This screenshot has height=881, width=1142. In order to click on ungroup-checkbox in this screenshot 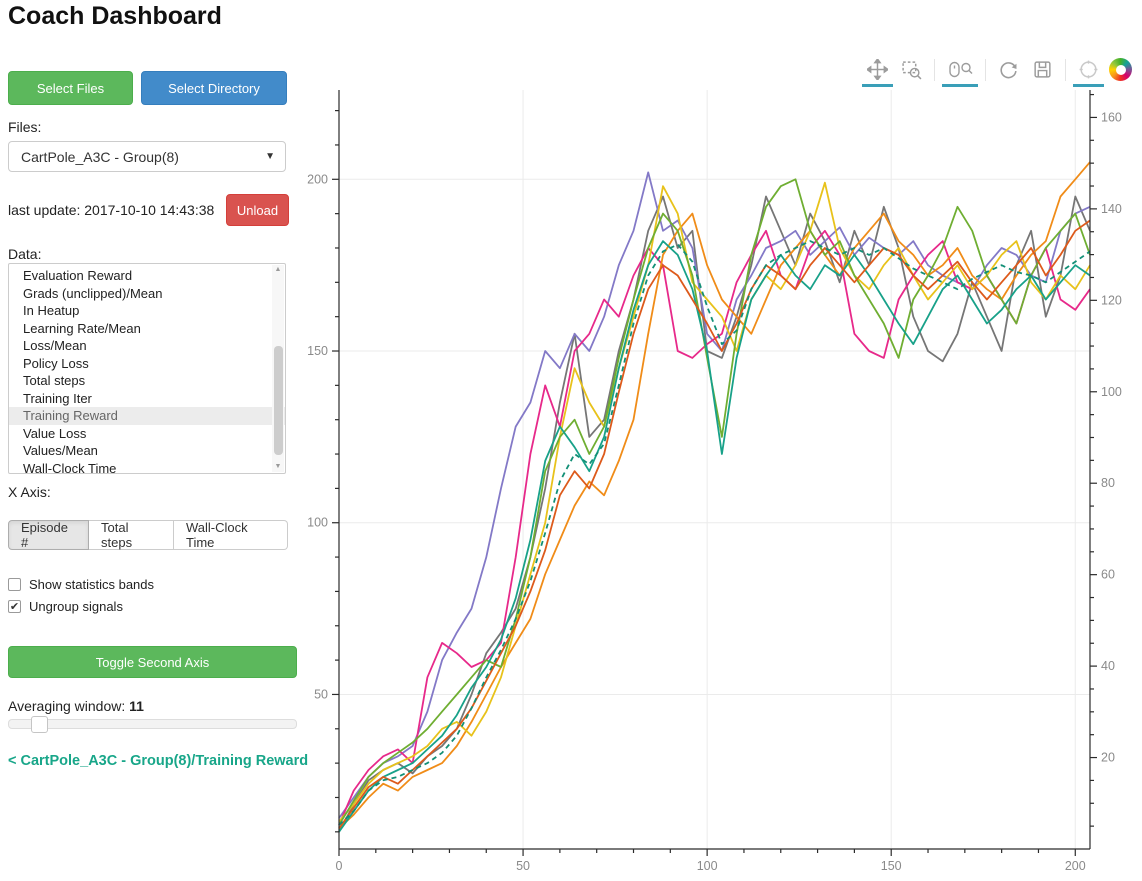, I will do `click(14, 606)`.